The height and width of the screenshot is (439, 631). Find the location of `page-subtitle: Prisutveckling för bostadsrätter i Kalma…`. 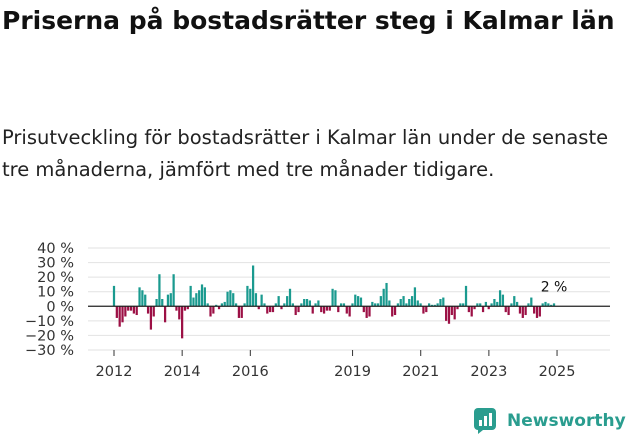

page-subtitle: Prisutveckling för bostadsrätter i Kalma… is located at coordinates (305, 153).